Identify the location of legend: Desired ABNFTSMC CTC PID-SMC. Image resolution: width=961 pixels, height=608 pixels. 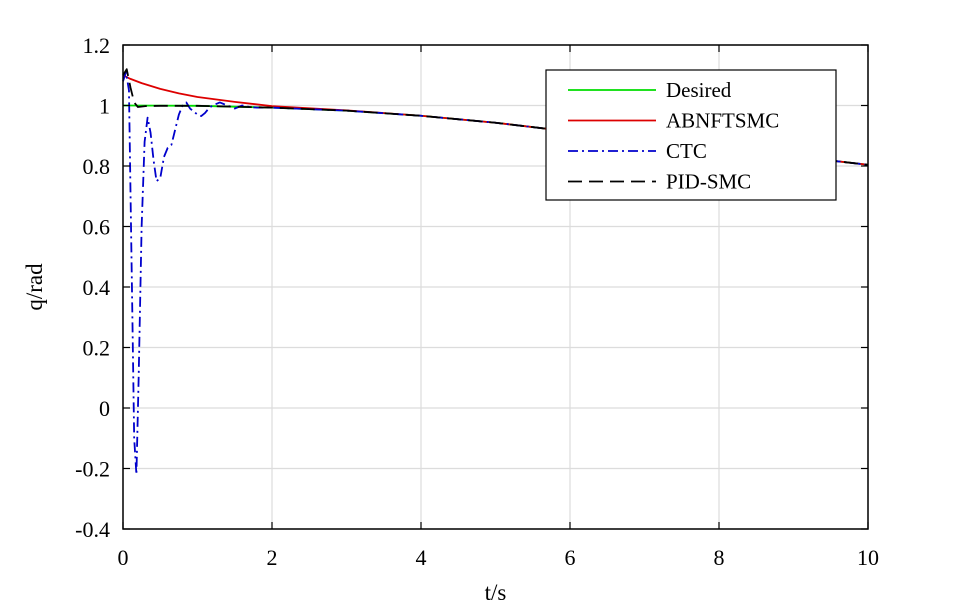
(691, 135).